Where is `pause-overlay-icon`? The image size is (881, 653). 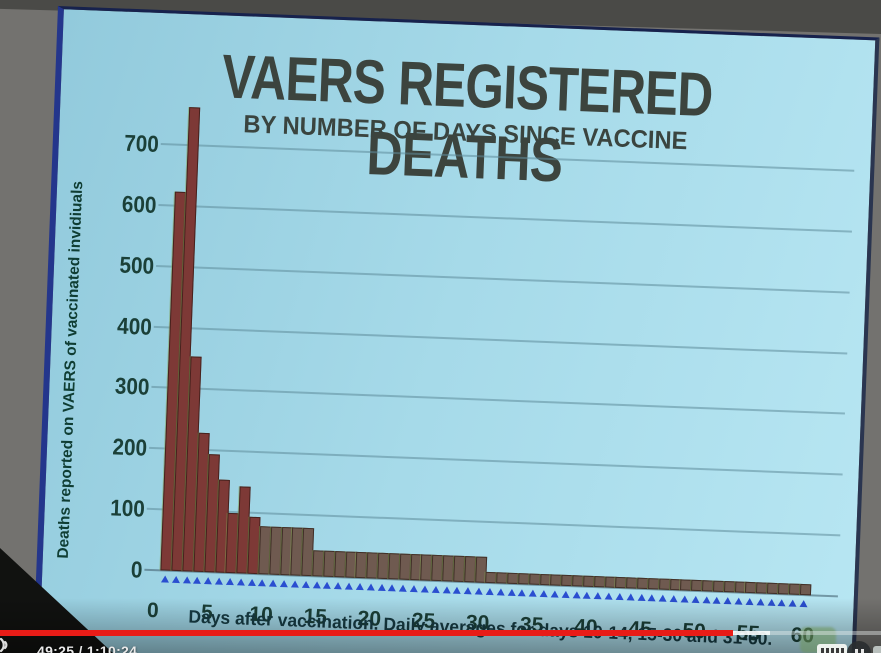
pause-overlay-icon is located at coordinates (859, 647).